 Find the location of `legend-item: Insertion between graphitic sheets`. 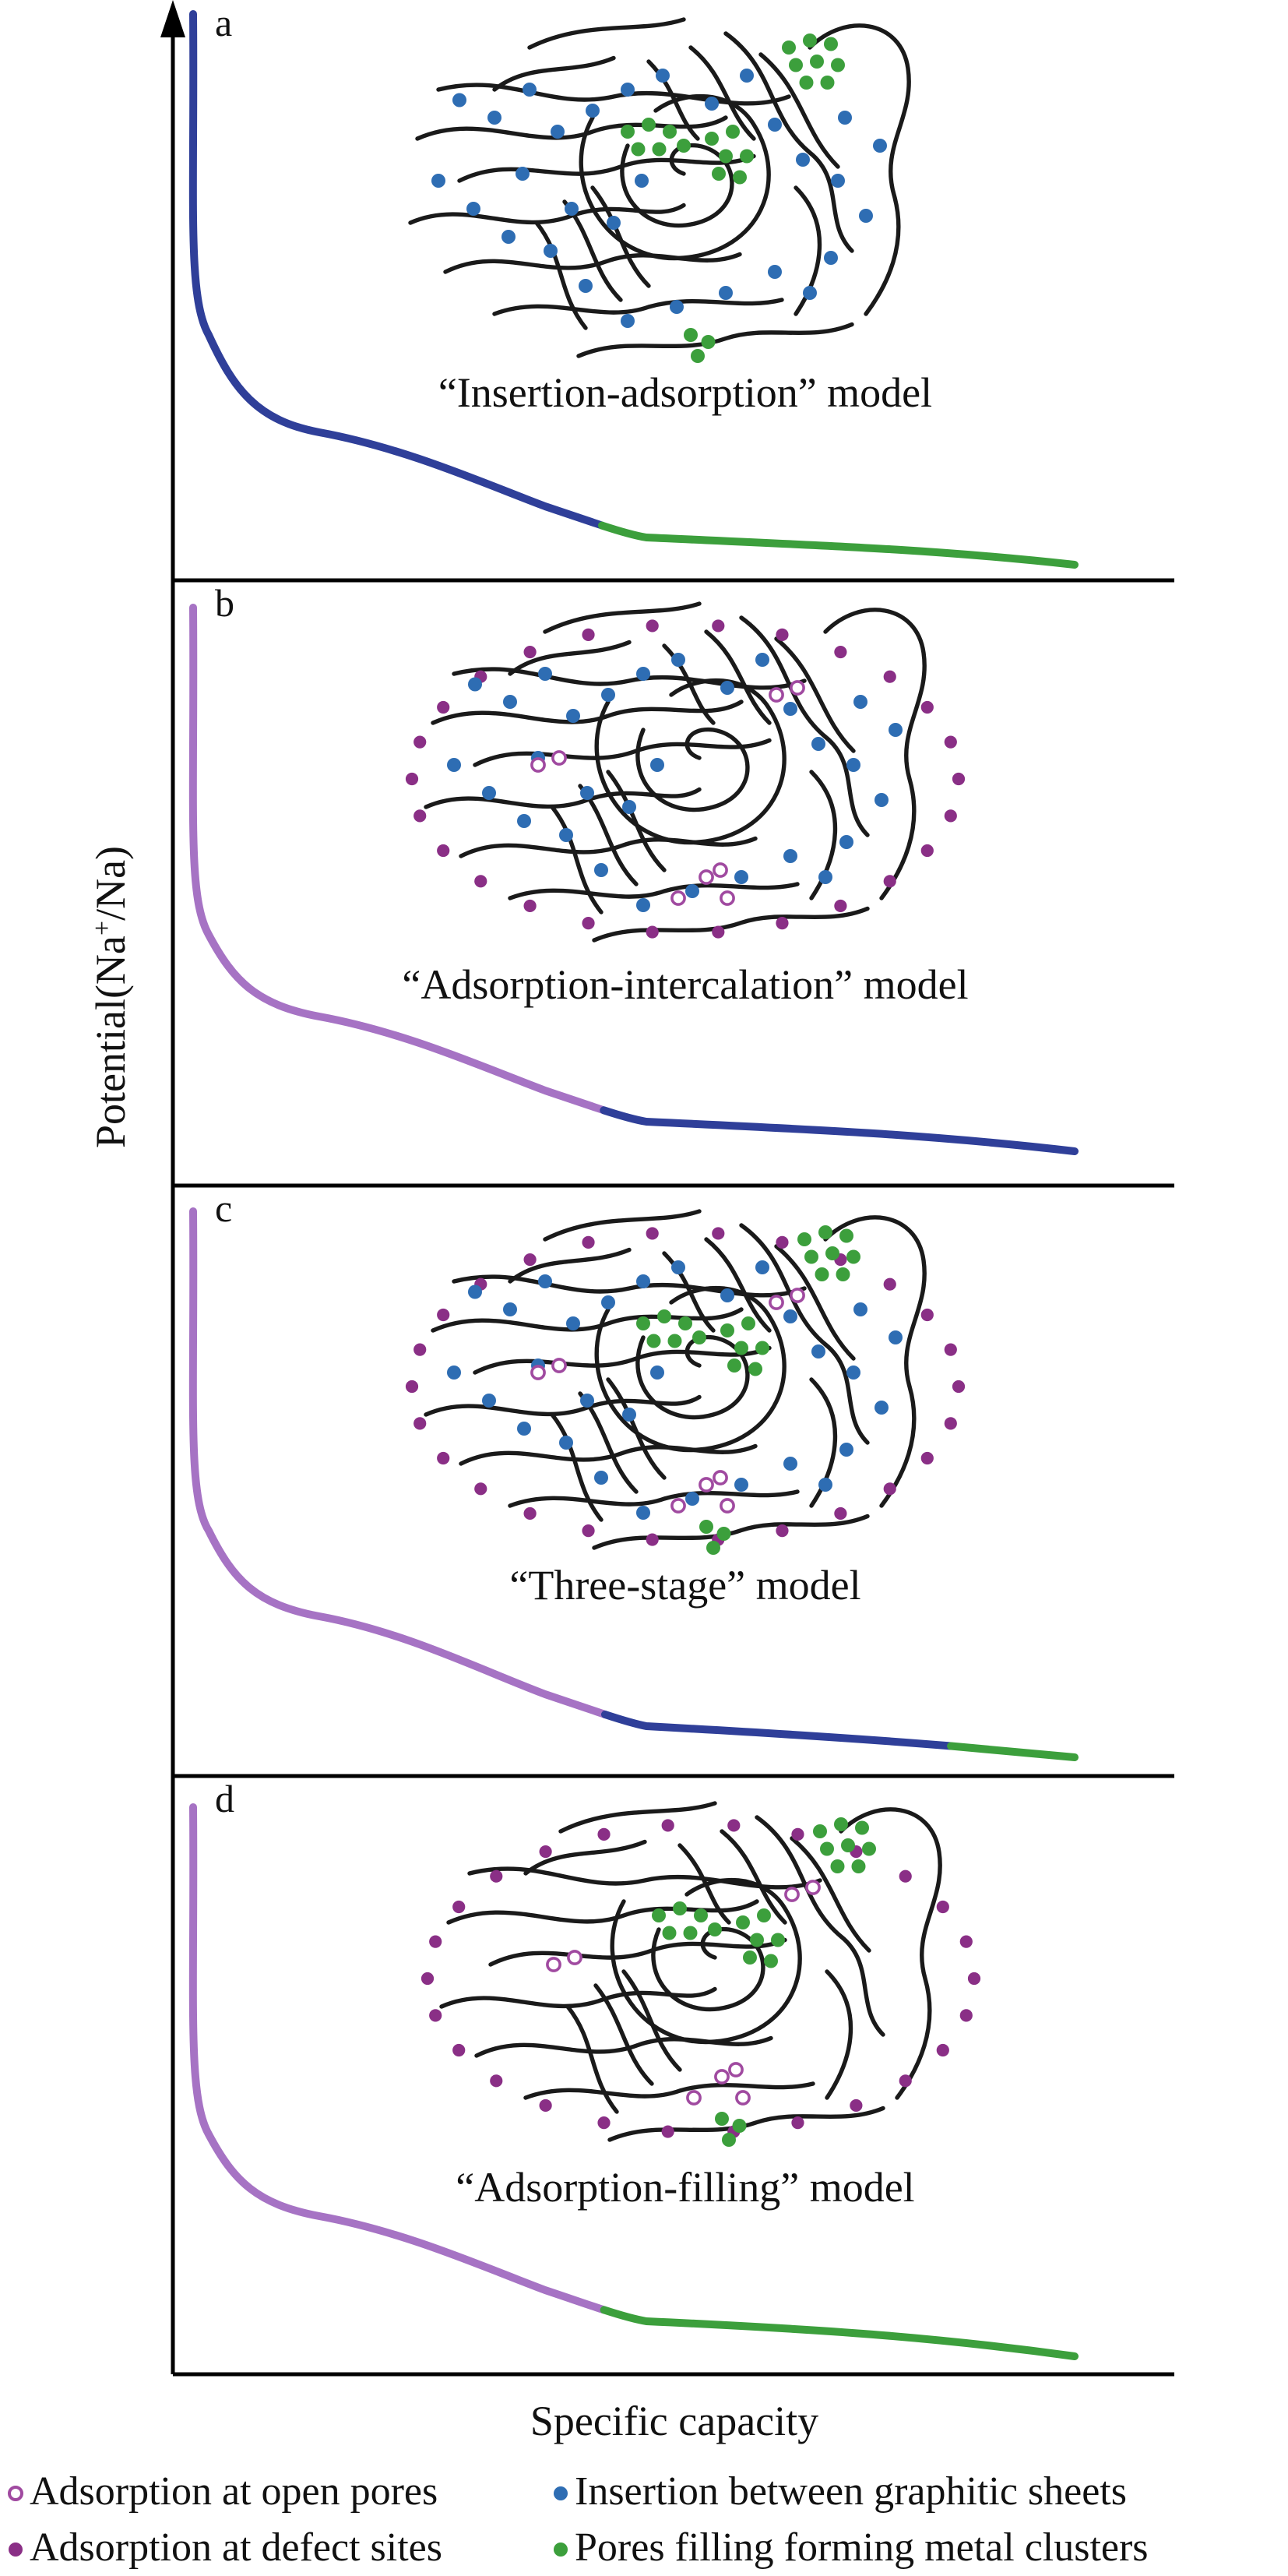

legend-item: Insertion between graphitic sheets is located at coordinates (840, 2491).